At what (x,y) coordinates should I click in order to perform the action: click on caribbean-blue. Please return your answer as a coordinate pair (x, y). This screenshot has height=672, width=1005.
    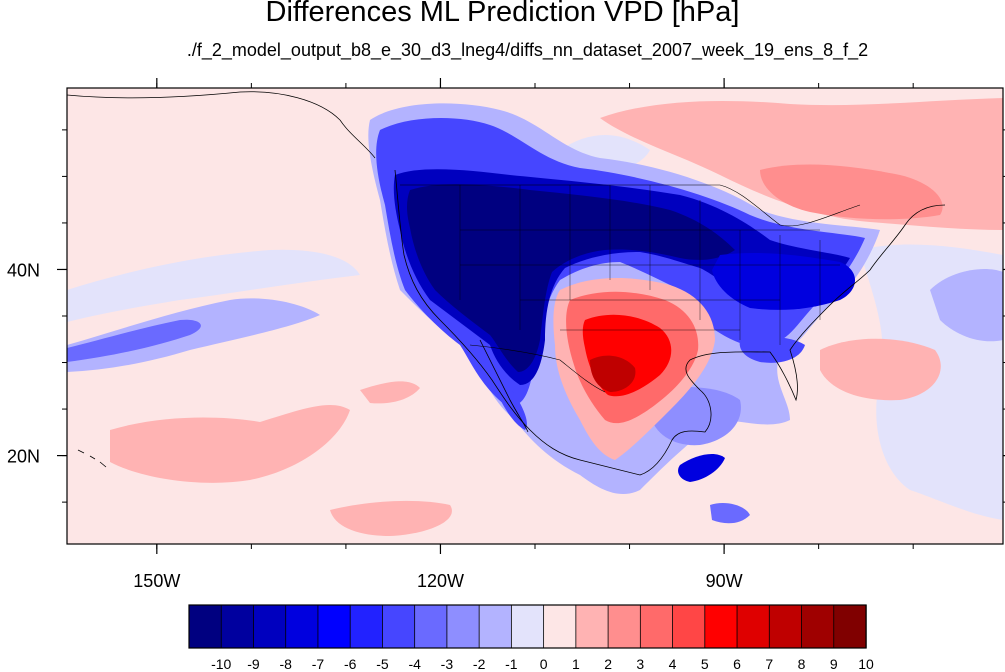
    Looking at the image, I should click on (730, 513).